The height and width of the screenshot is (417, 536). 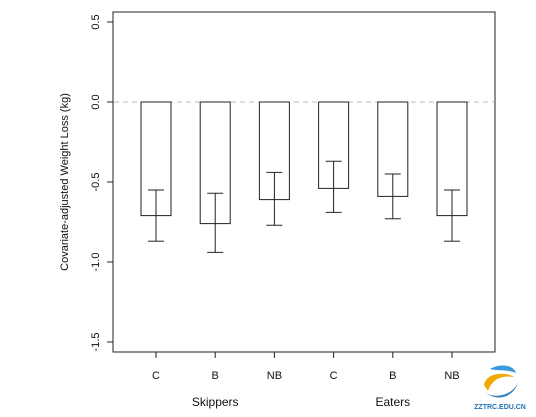 What do you see at coordinates (65, 182) in the screenshot?
I see `y-axis-title: Covariate-adjusted Weight Loss (kg)` at bounding box center [65, 182].